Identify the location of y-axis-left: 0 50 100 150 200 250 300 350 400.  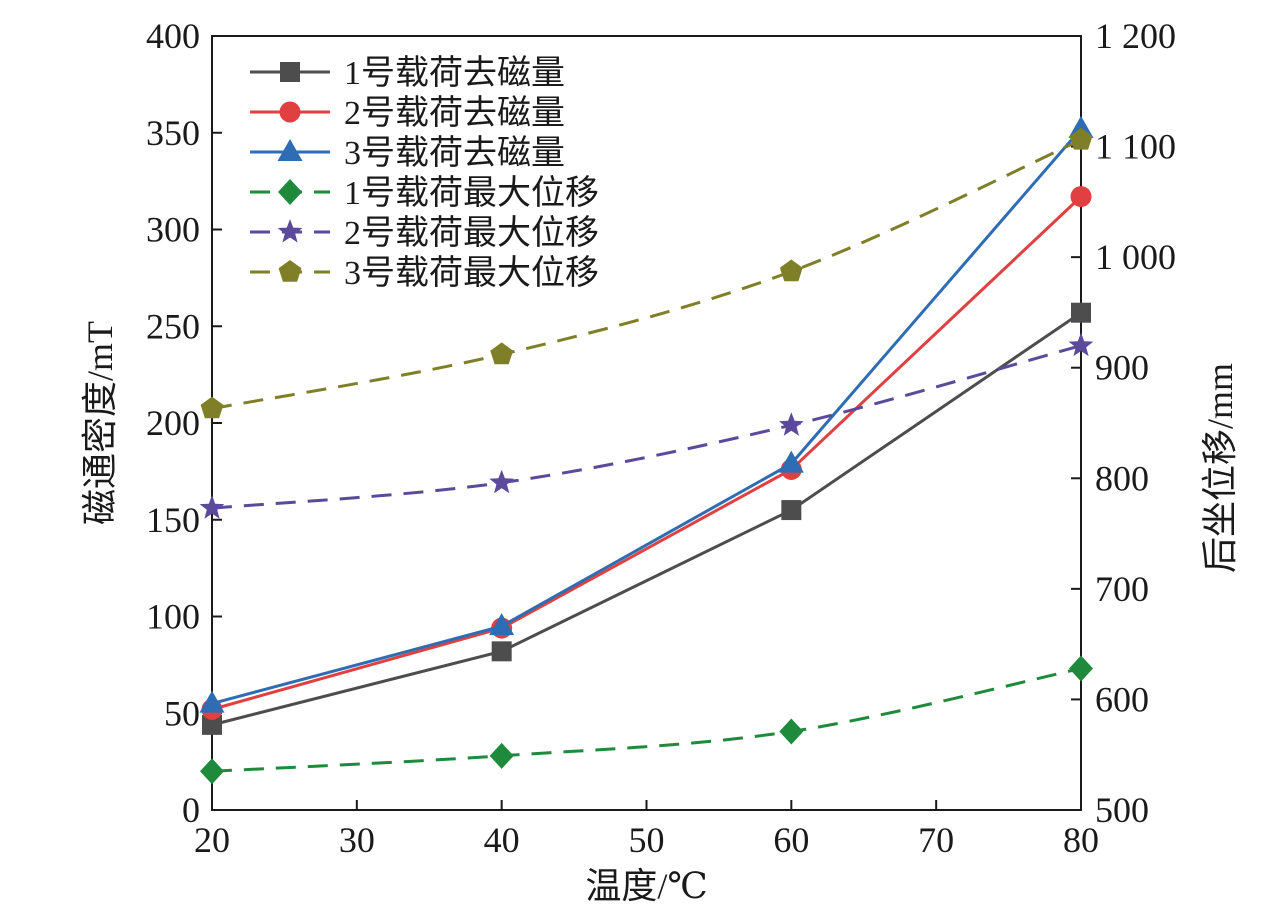
(184, 423).